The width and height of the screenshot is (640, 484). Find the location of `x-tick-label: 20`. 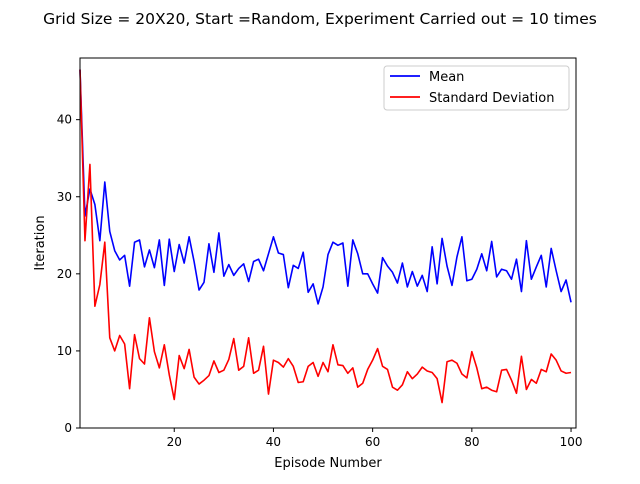

x-tick-label: 20 is located at coordinates (174, 442).